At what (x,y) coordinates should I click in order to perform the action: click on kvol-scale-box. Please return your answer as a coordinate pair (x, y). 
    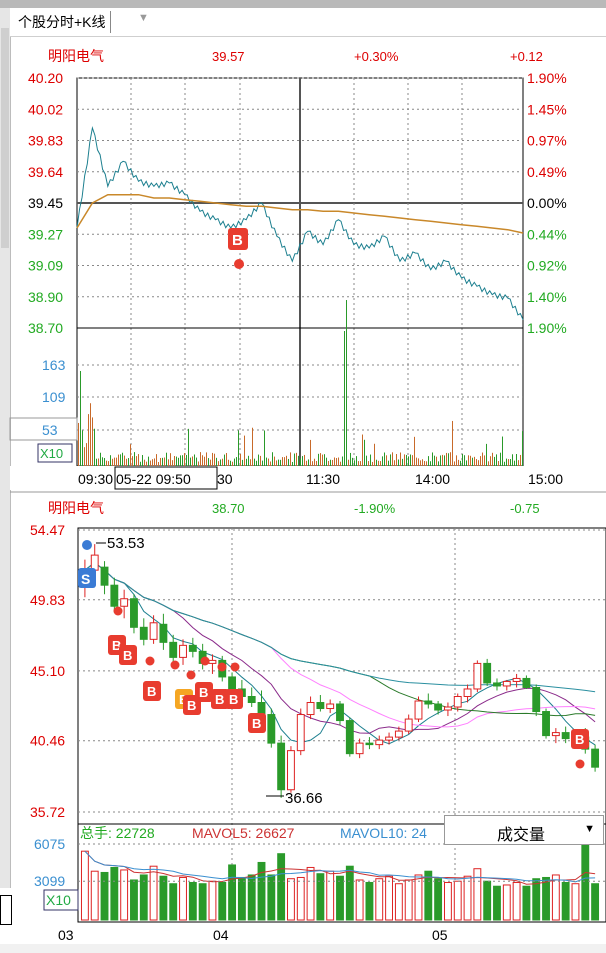
    Looking at the image, I should click on (61, 900).